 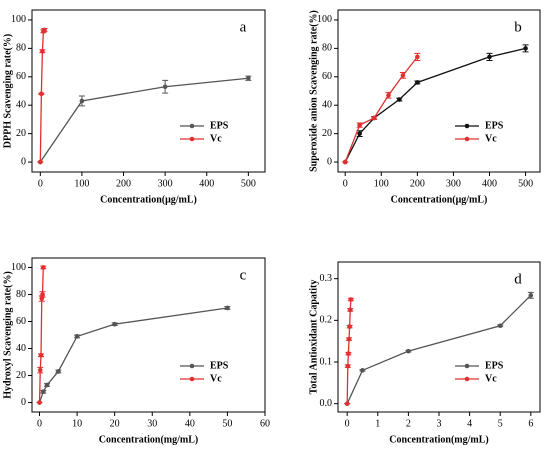 I want to click on y-axis-label: Hydroxyl Scavenging rate(%), so click(x=7, y=335).